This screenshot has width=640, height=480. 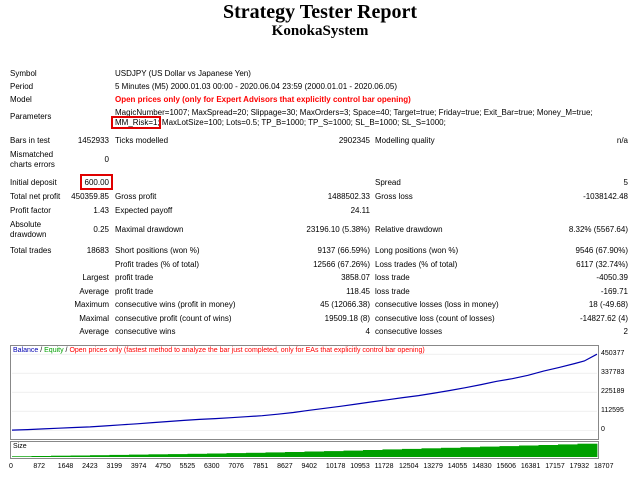 I want to click on profit-trades-value: 12566 (67.26%), so click(x=341, y=264).